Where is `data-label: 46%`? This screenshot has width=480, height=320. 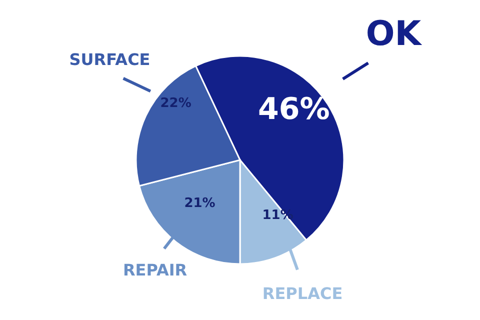 data-label: 46% is located at coordinates (294, 110).